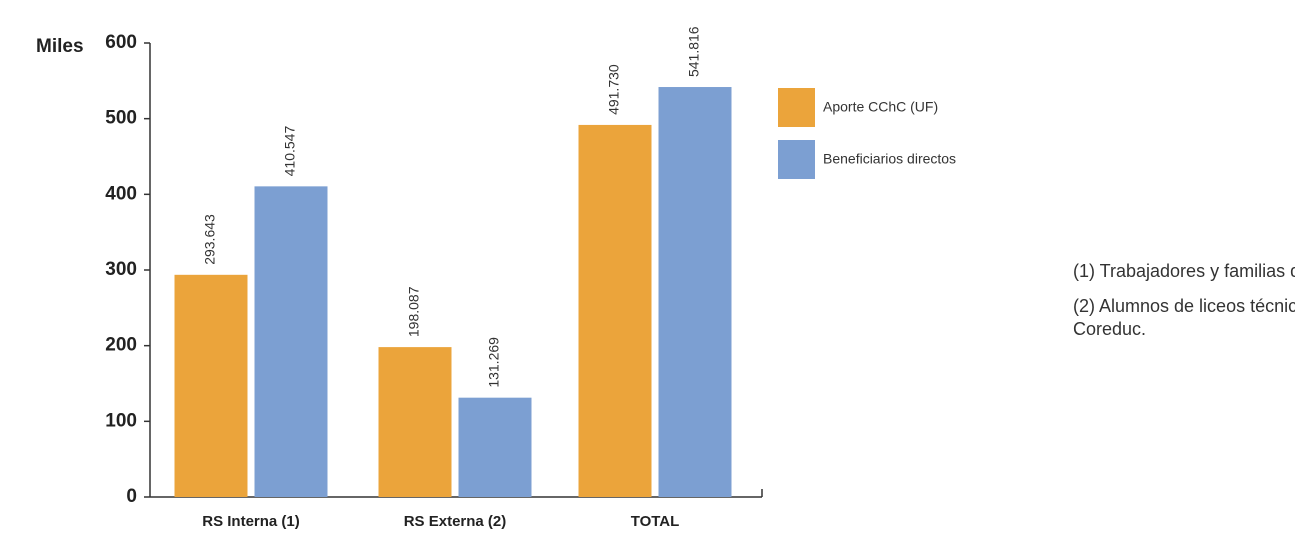 This screenshot has height=537, width=1295. Describe the element at coordinates (290, 151) in the screenshot. I see `data-label: 410.547` at that location.